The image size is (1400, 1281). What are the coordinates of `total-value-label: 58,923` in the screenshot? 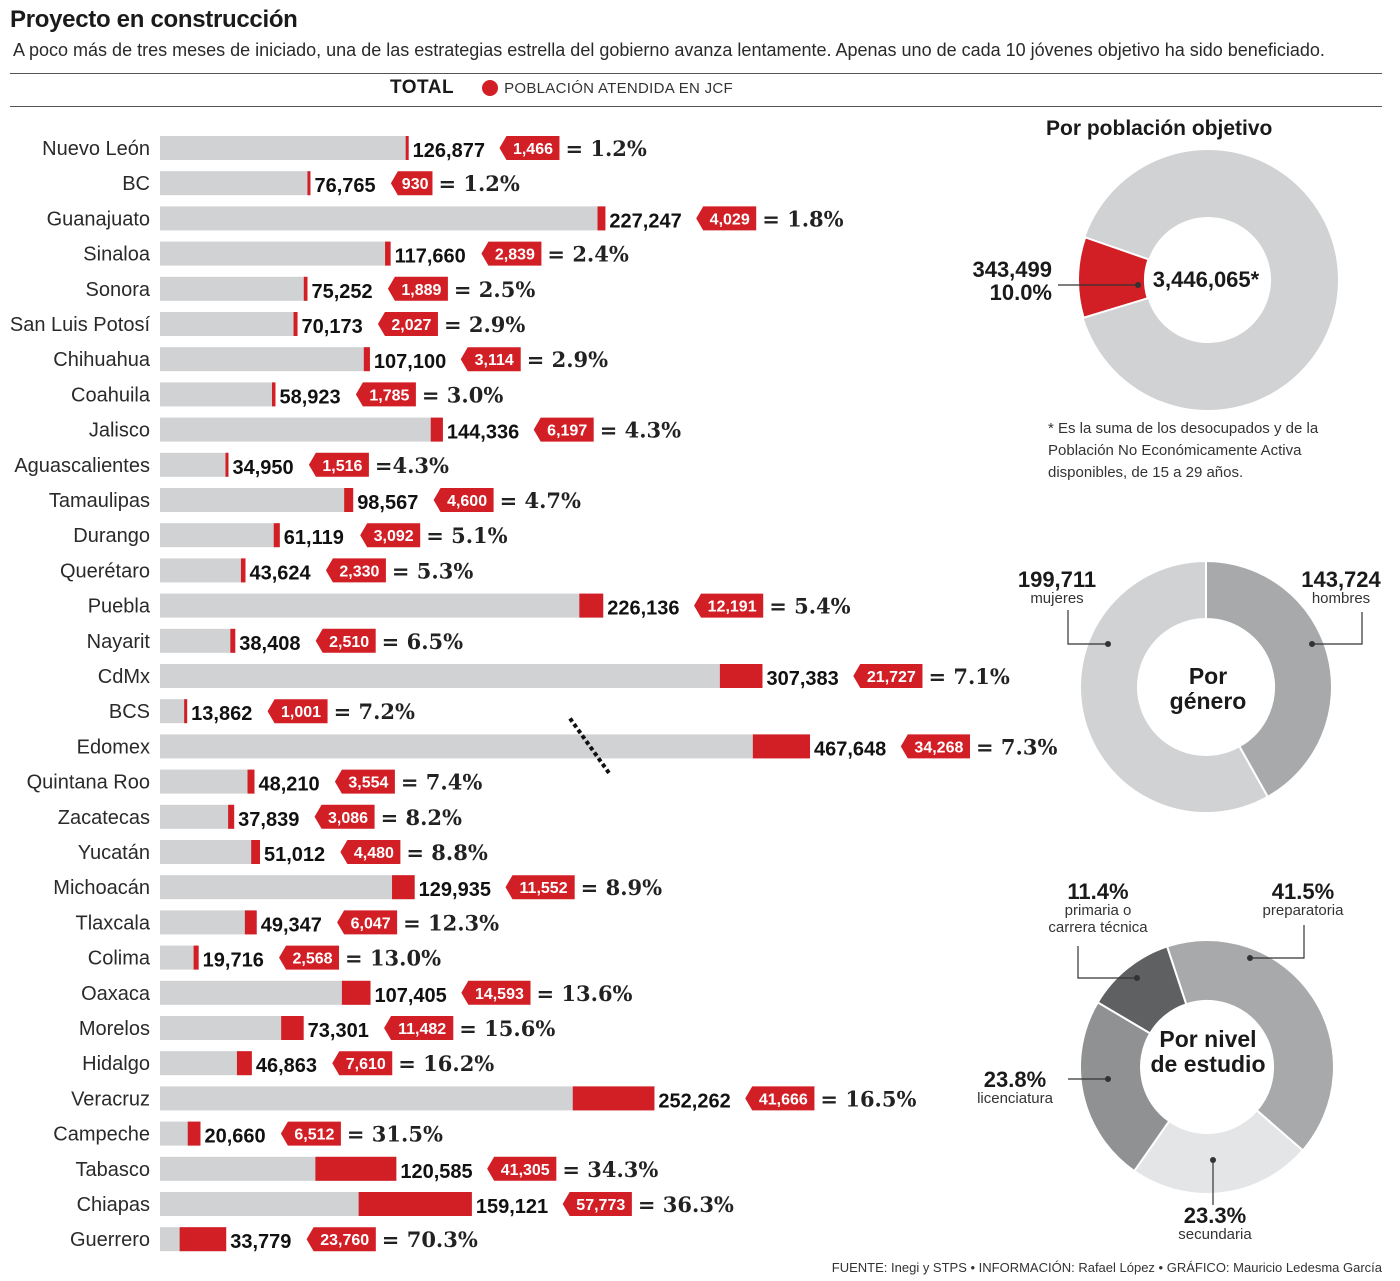 It's located at (309, 397).